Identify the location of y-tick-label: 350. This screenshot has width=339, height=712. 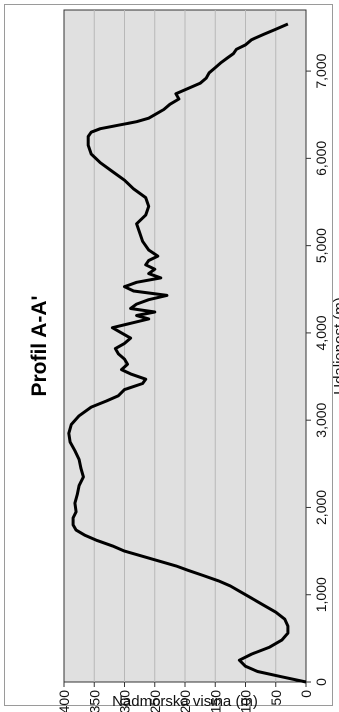
(94, 701).